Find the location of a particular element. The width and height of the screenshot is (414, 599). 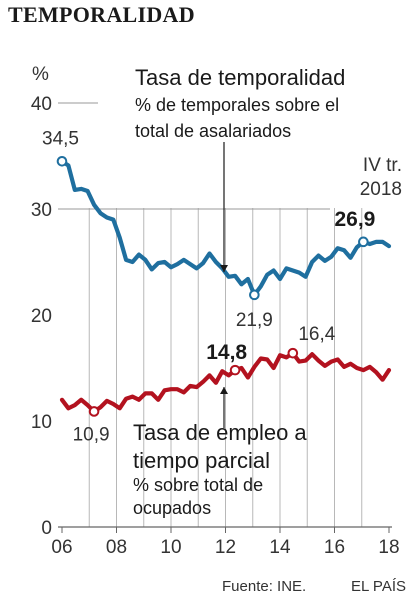

series-line-parcial is located at coordinates (225, 382).